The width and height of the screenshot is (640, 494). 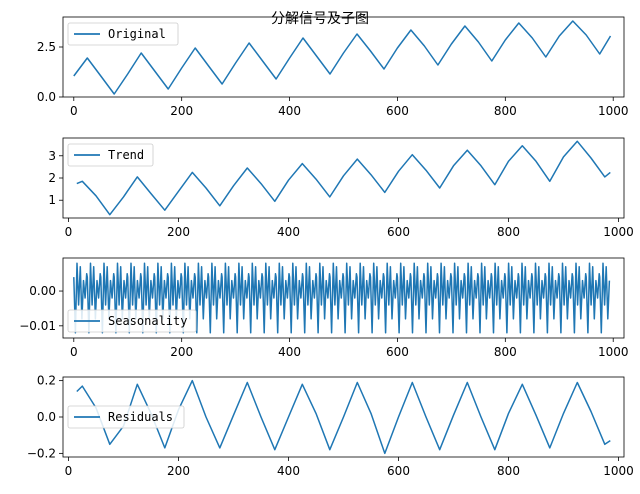 I want to click on legend: Seasonality, so click(x=132, y=321).